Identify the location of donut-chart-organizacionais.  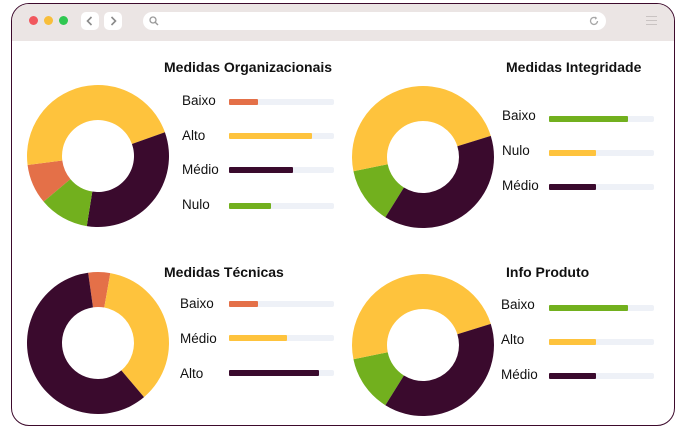
(98, 156).